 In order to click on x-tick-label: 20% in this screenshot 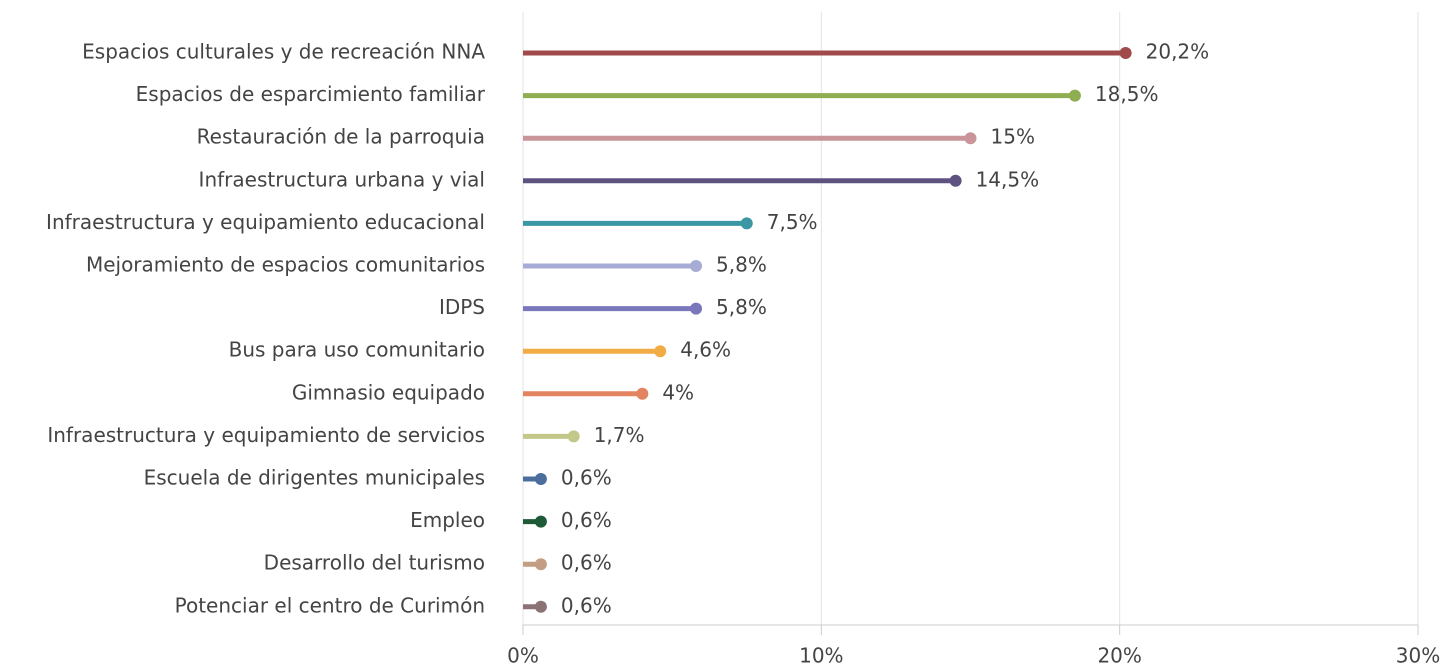, I will do `click(1119, 656)`.